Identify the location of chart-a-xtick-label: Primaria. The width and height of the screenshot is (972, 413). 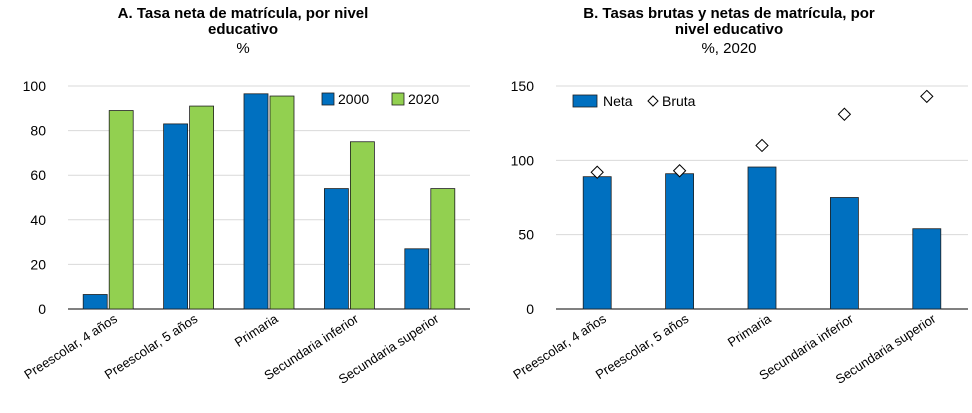
(256, 330).